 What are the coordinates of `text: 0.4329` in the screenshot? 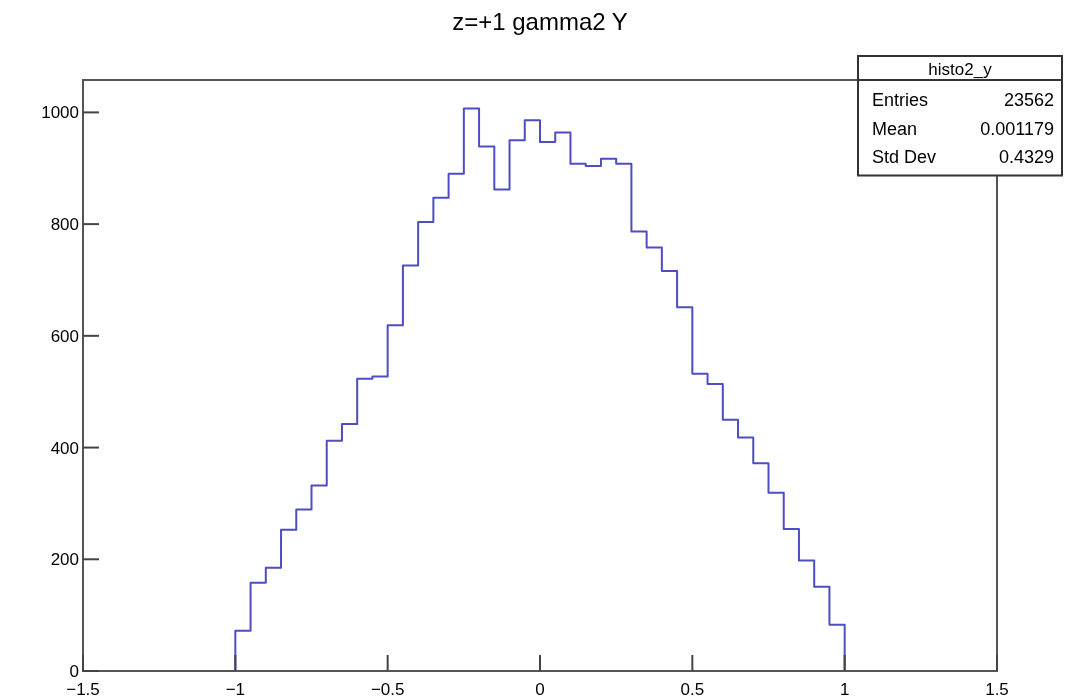 It's located at (1026, 157).